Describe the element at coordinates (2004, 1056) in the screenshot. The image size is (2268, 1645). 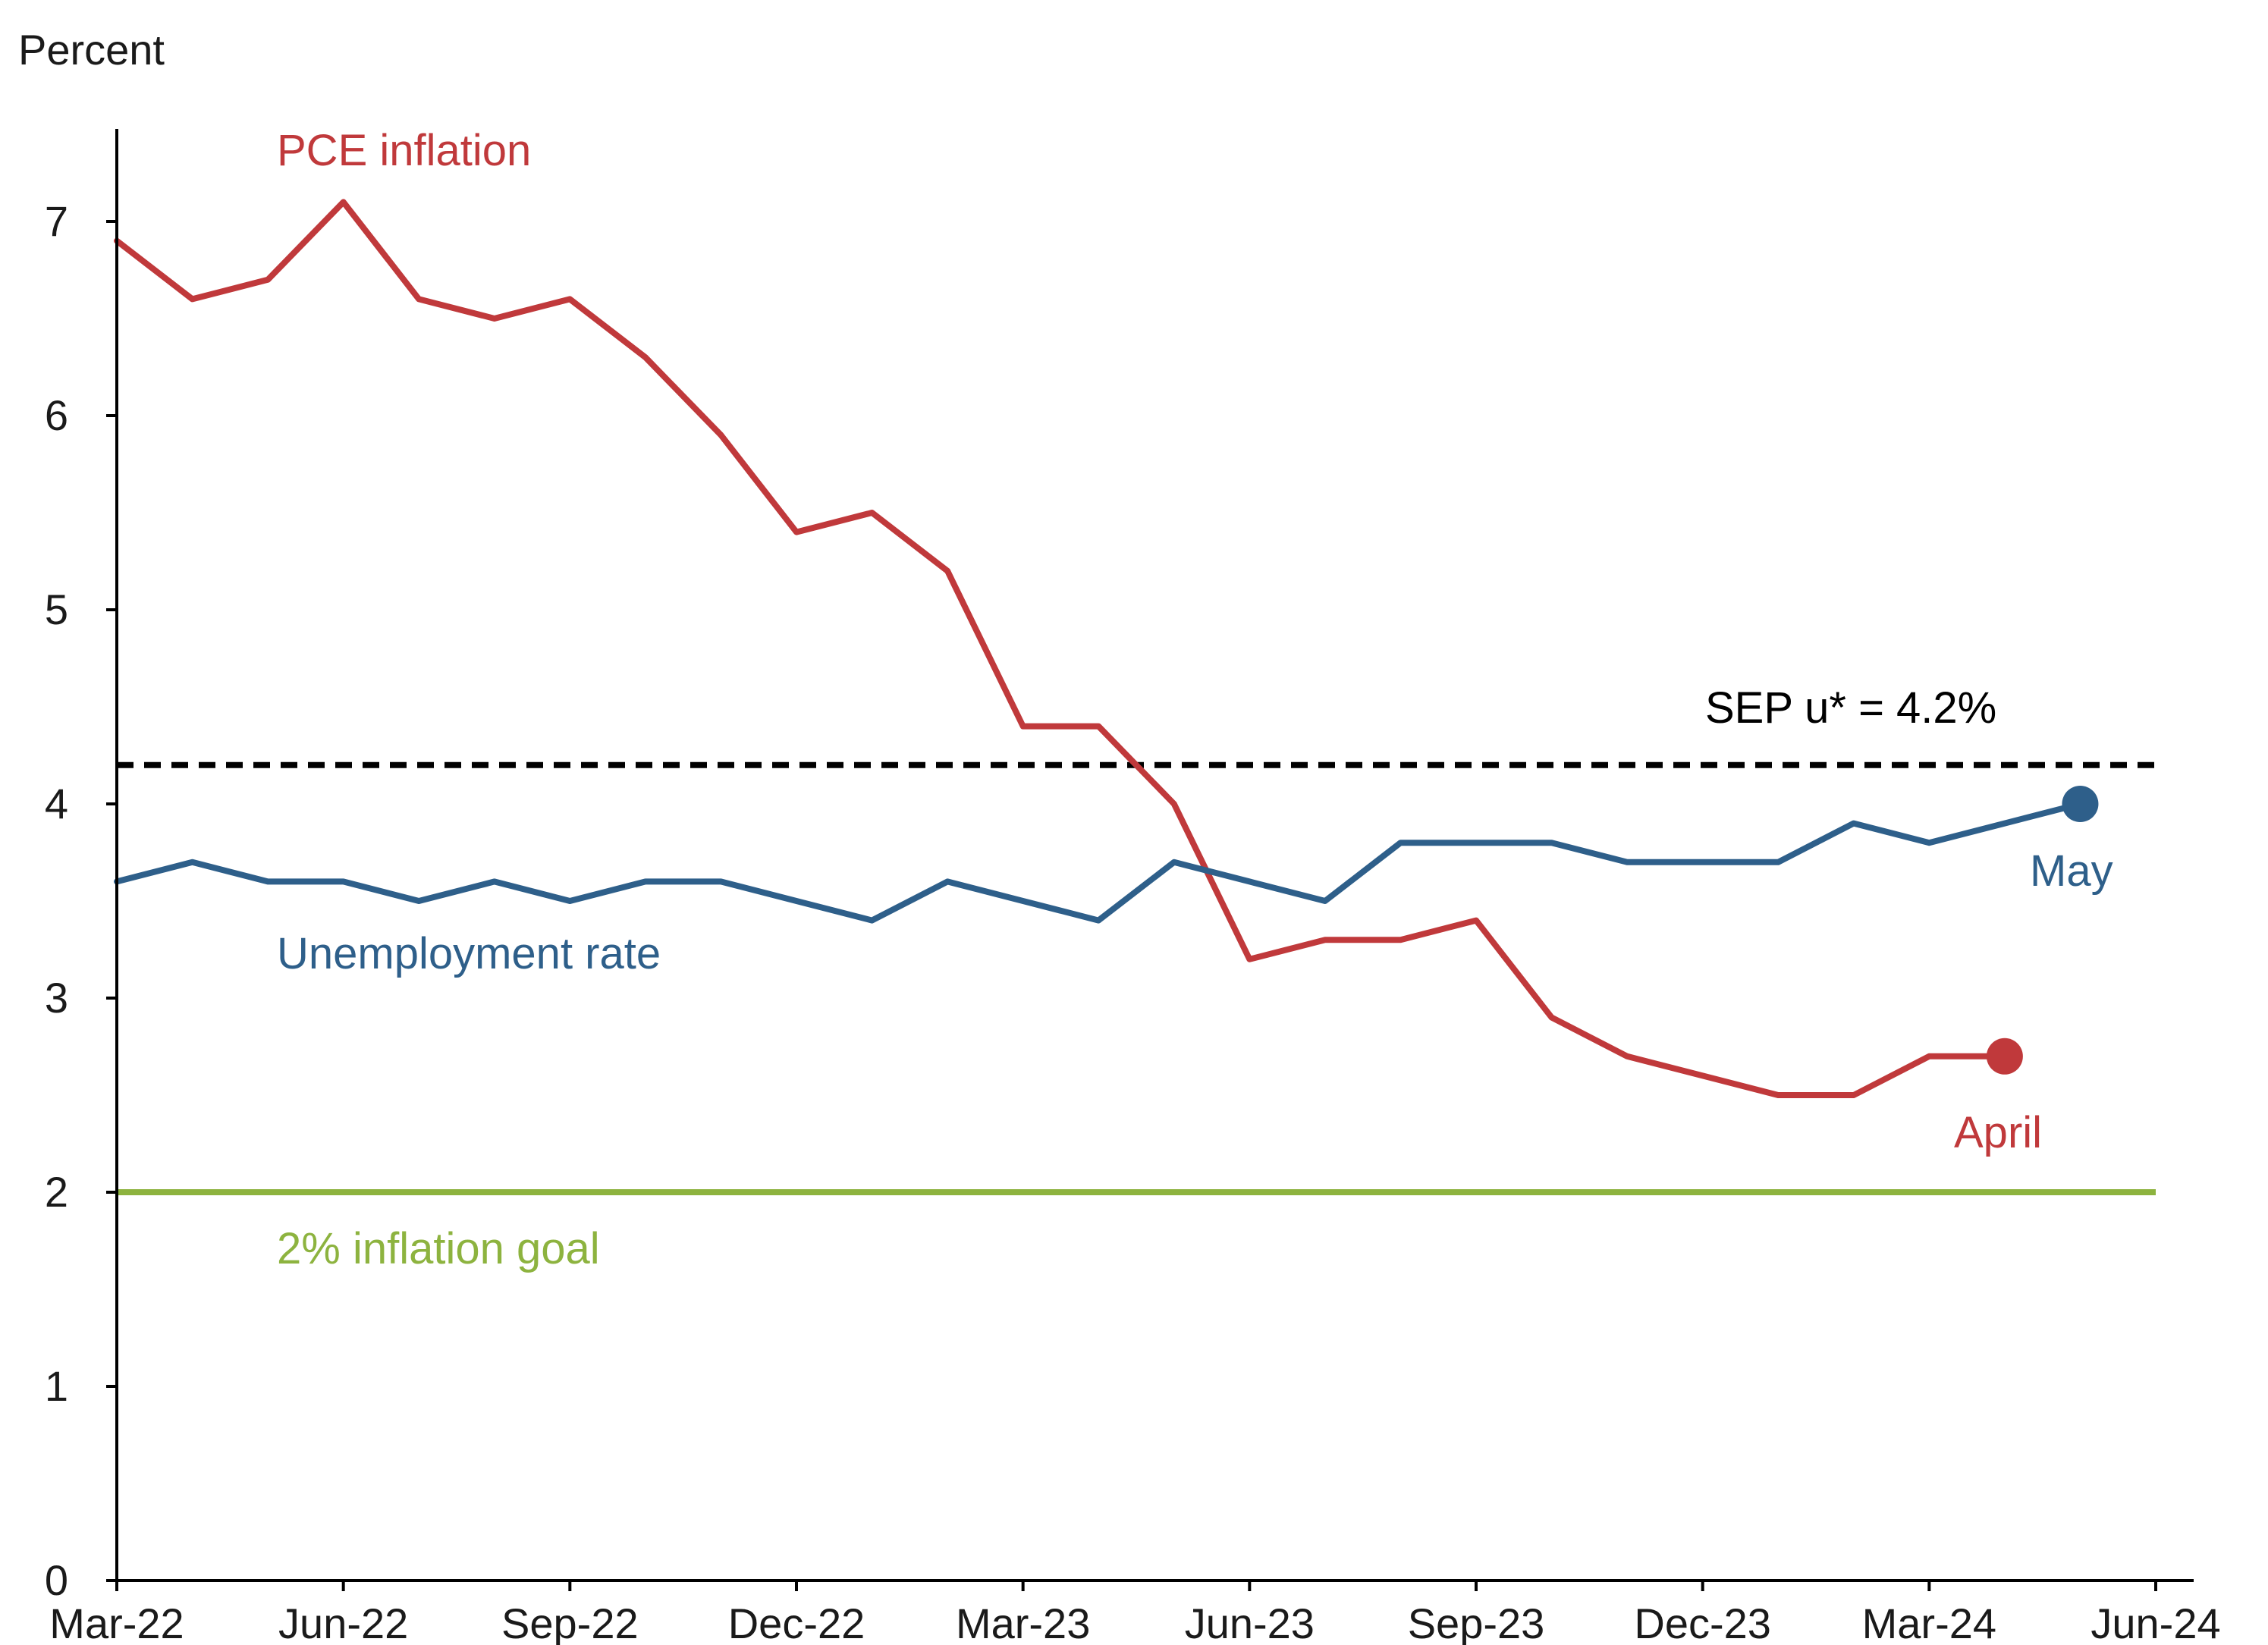
I see `pce-end-marker` at that location.